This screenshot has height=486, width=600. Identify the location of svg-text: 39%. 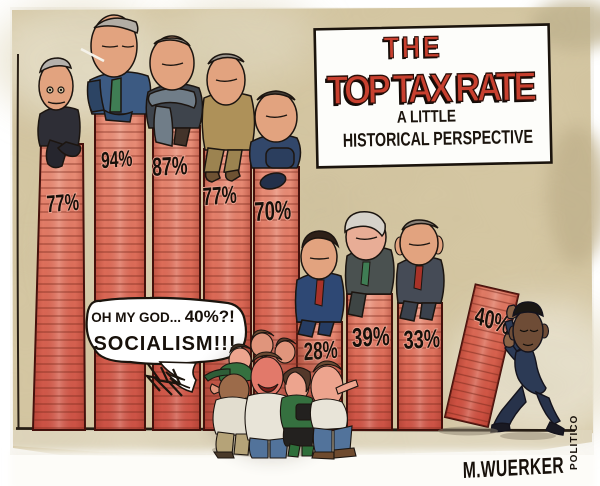
(371, 337).